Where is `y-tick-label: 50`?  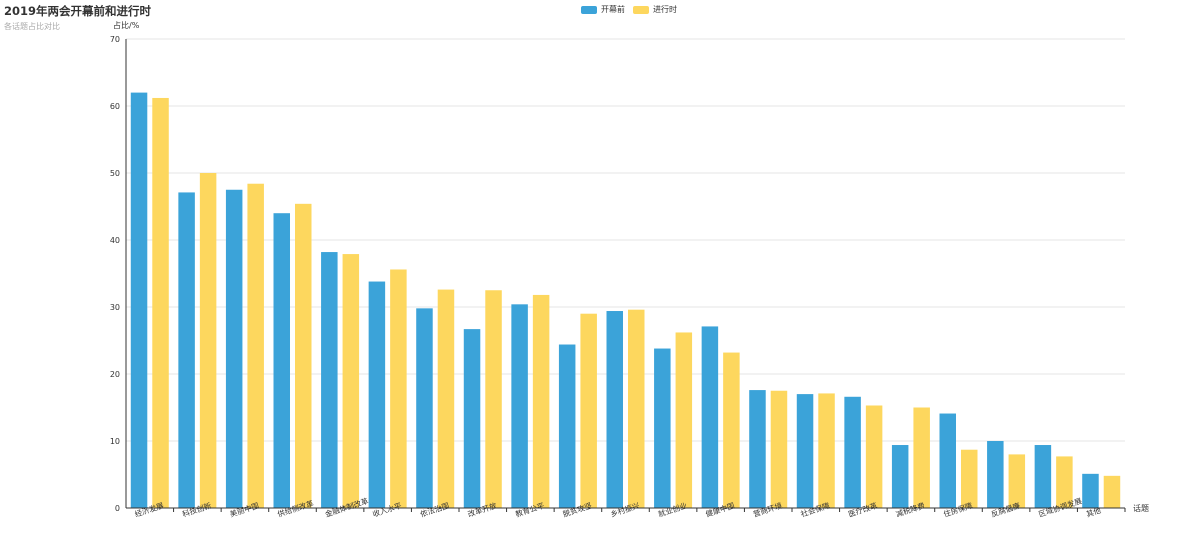
y-tick-label: 50 is located at coordinates (115, 173).